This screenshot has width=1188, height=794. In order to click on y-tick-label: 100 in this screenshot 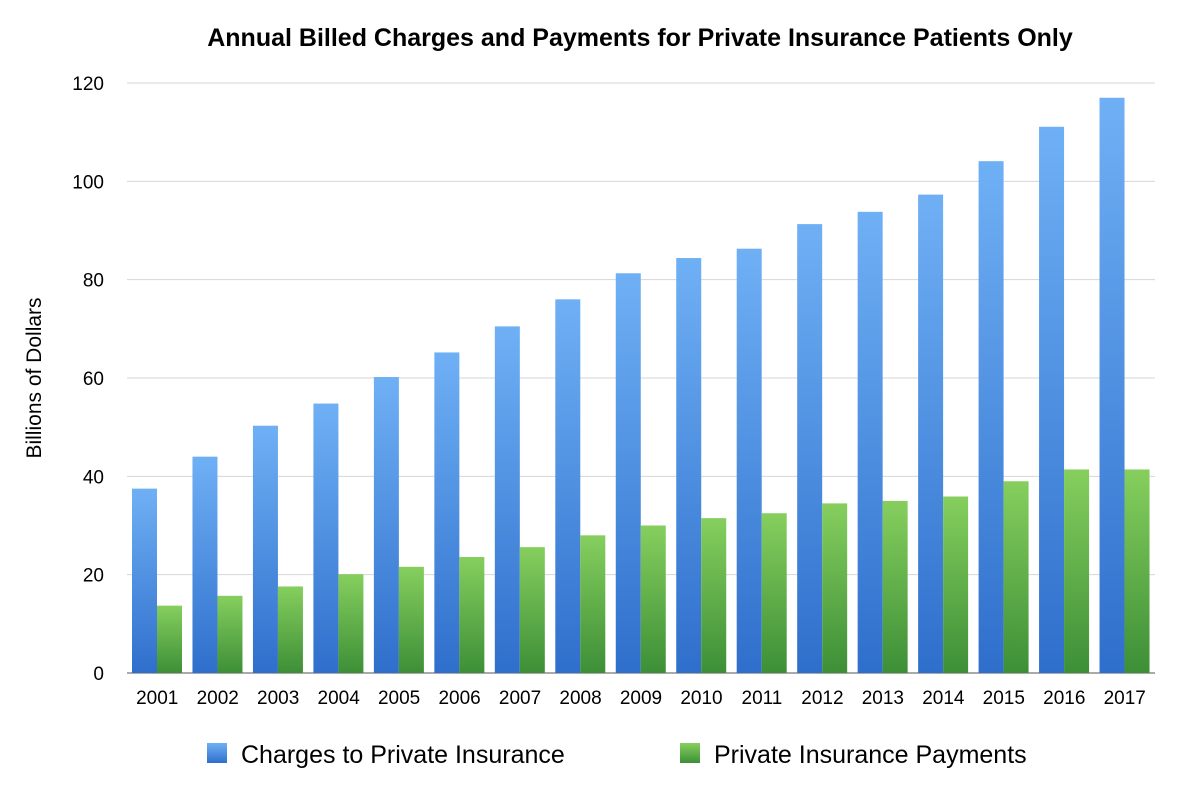, I will do `click(88, 182)`.